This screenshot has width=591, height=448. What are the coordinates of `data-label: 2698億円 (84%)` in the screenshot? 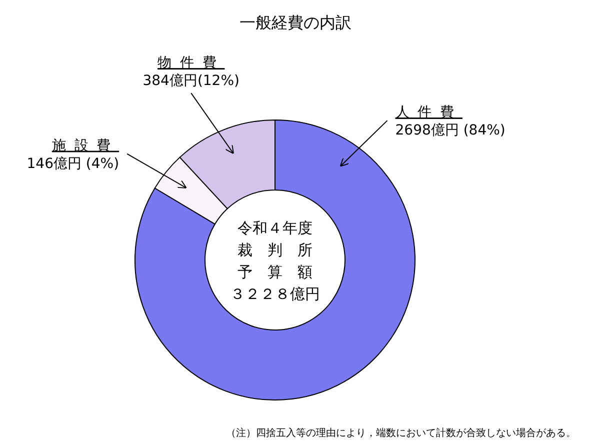 It's located at (450, 130).